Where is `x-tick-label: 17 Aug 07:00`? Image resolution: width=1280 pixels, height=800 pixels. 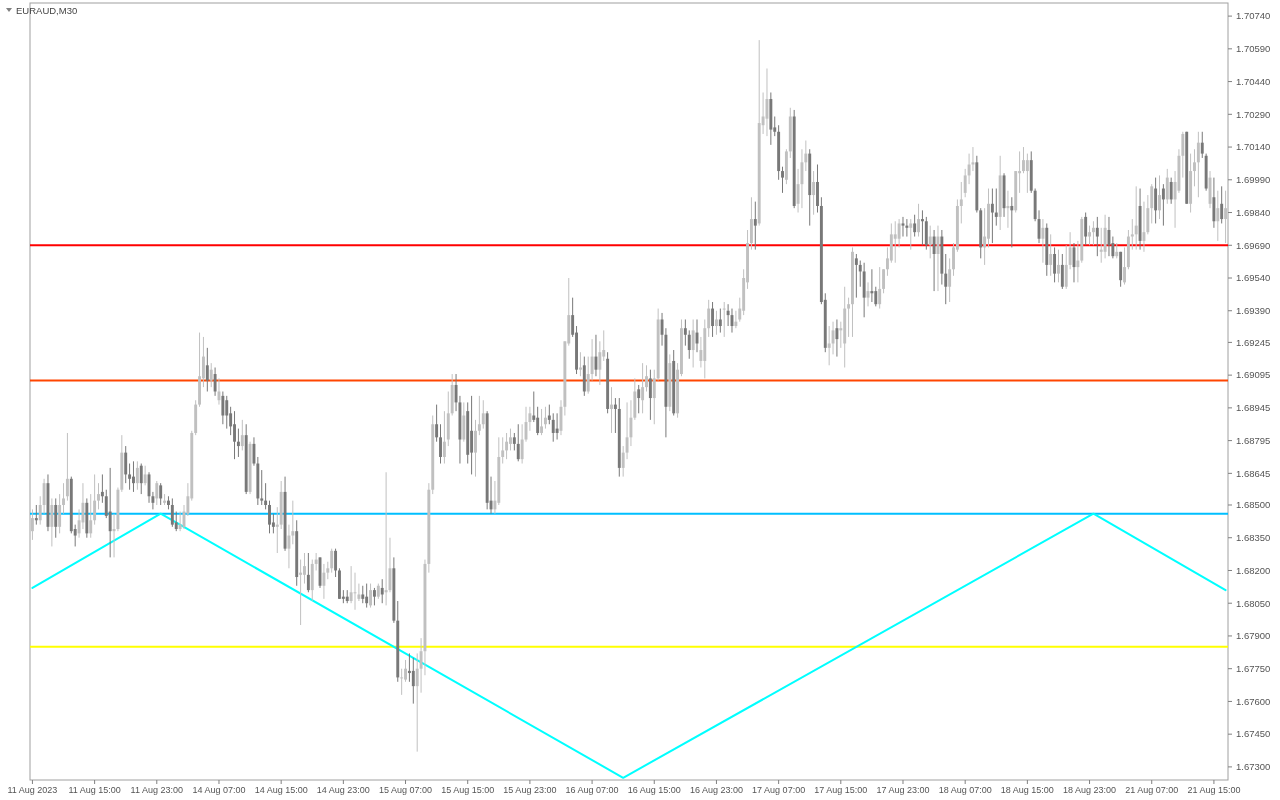
x-tick-label: 17 Aug 07:00 is located at coordinates (779, 790).